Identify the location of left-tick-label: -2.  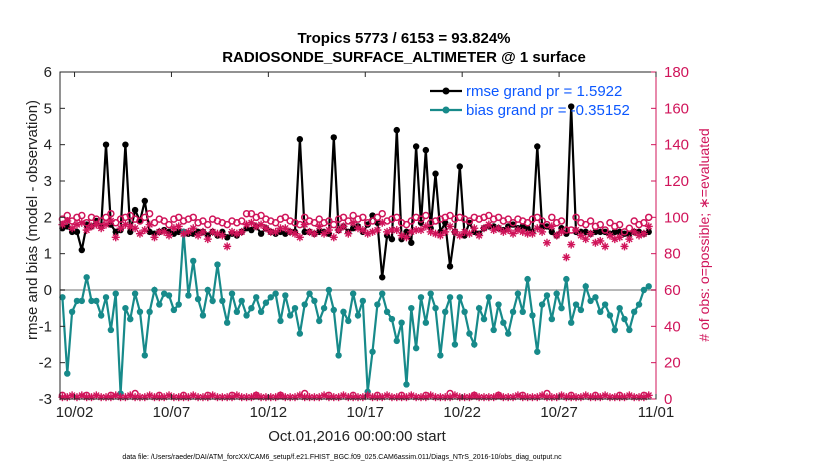
(45, 363).